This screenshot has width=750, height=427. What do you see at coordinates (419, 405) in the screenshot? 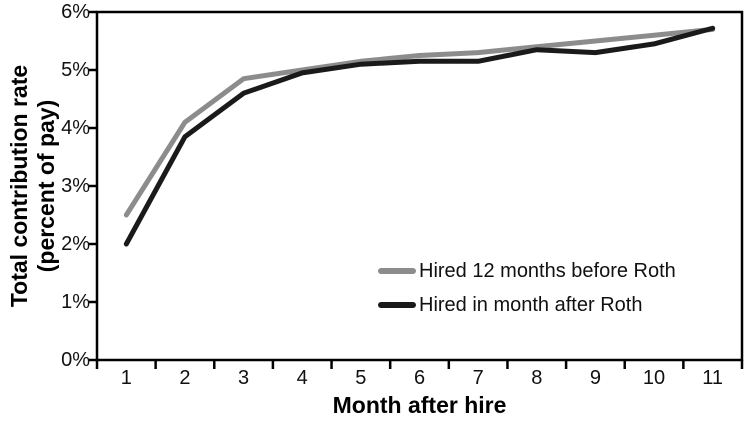
I see `x-axis-title: Month after hire` at bounding box center [419, 405].